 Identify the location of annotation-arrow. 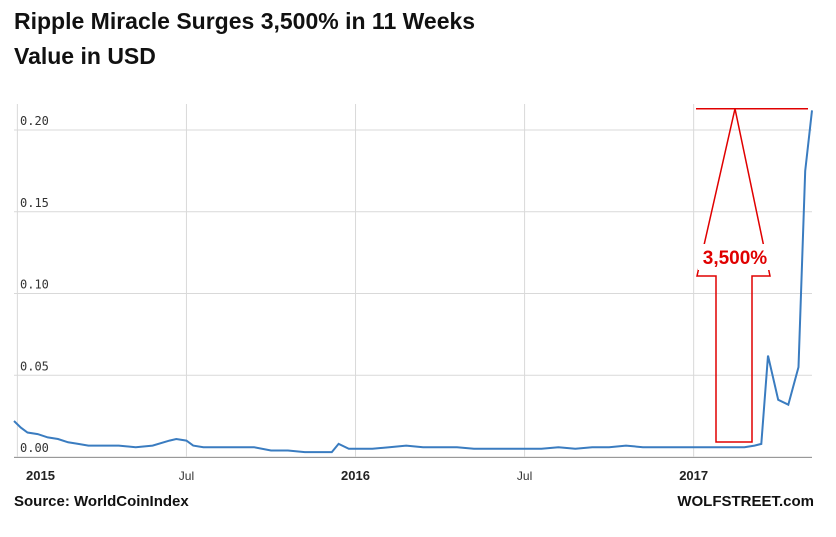
(752, 275).